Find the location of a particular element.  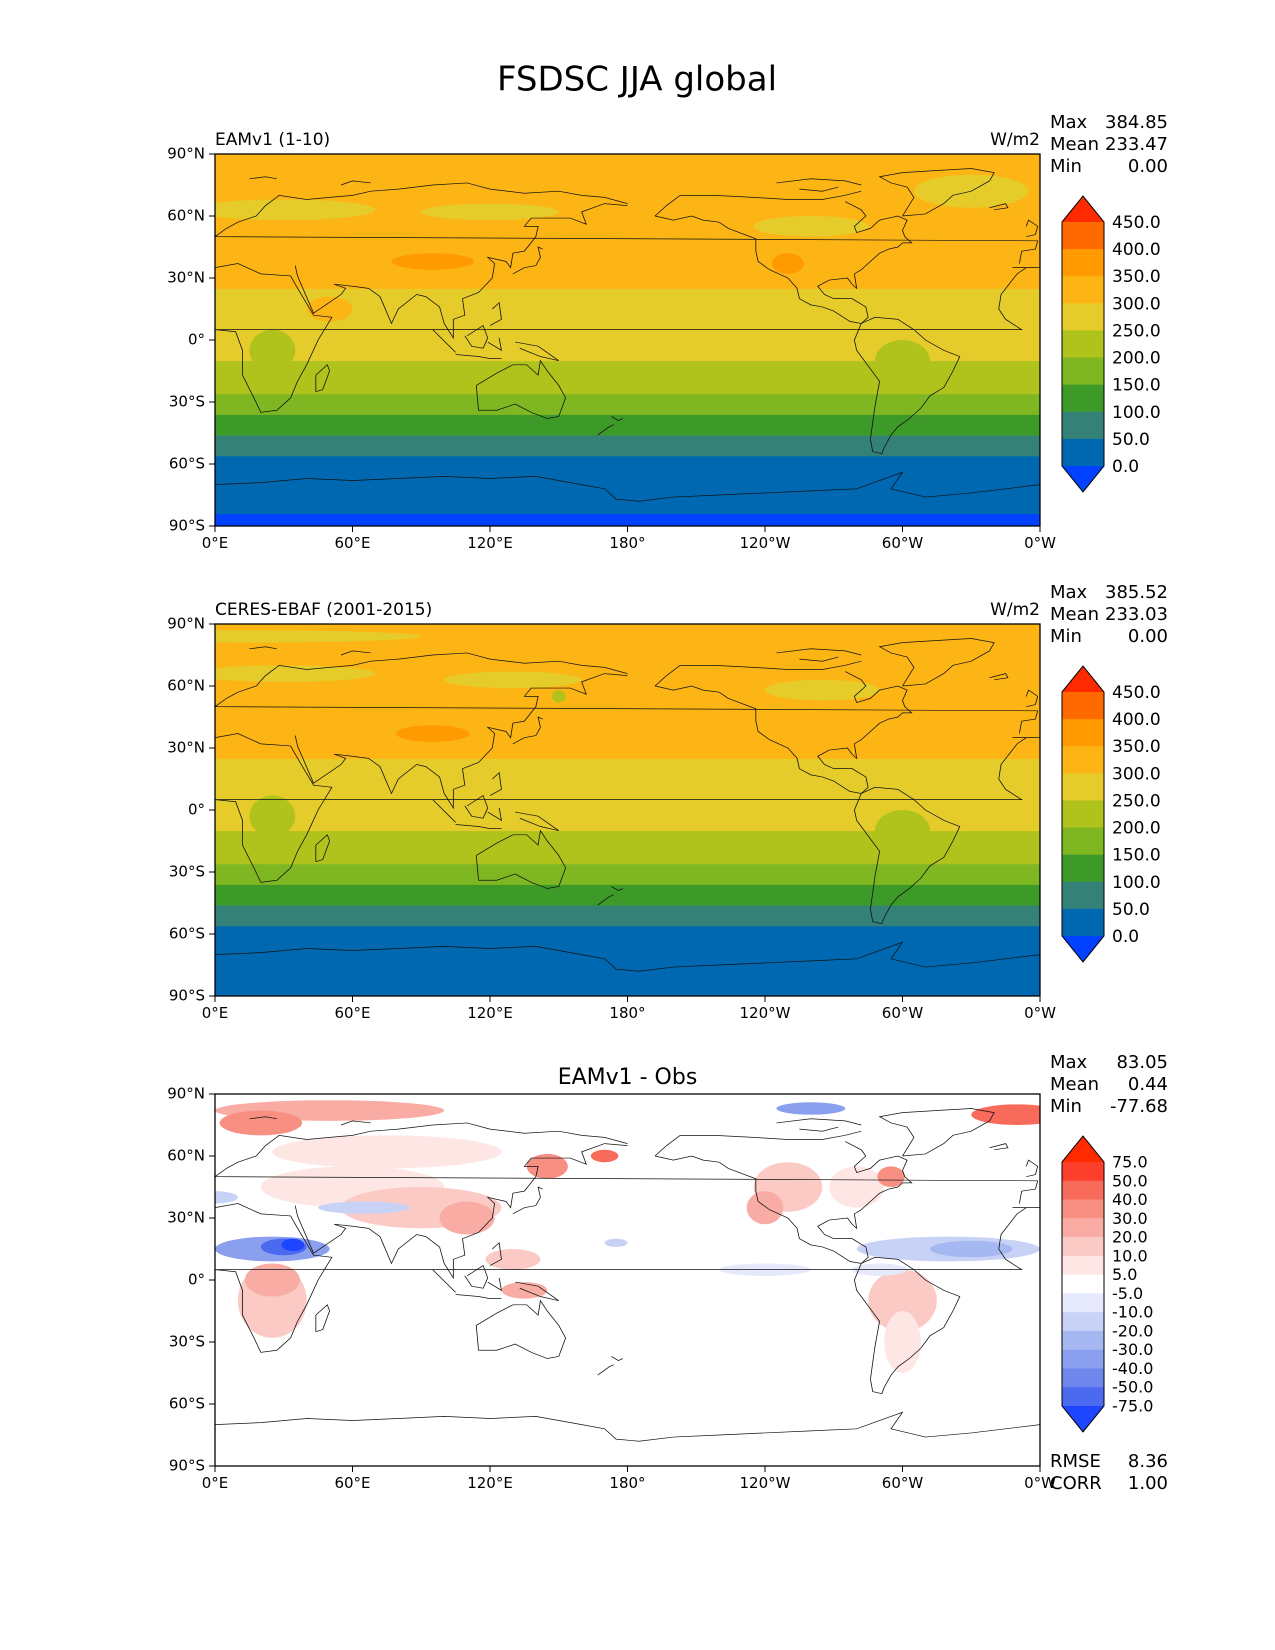

stat-value: 83.05 is located at coordinates (1142, 1062).